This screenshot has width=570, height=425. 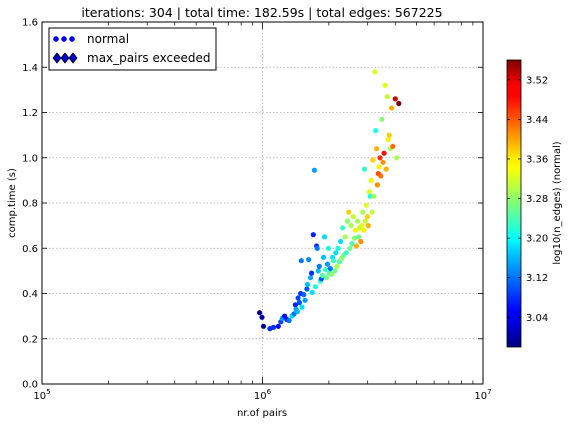 What do you see at coordinates (30, 23) in the screenshot?
I see `y-tick-label: 1.6` at bounding box center [30, 23].